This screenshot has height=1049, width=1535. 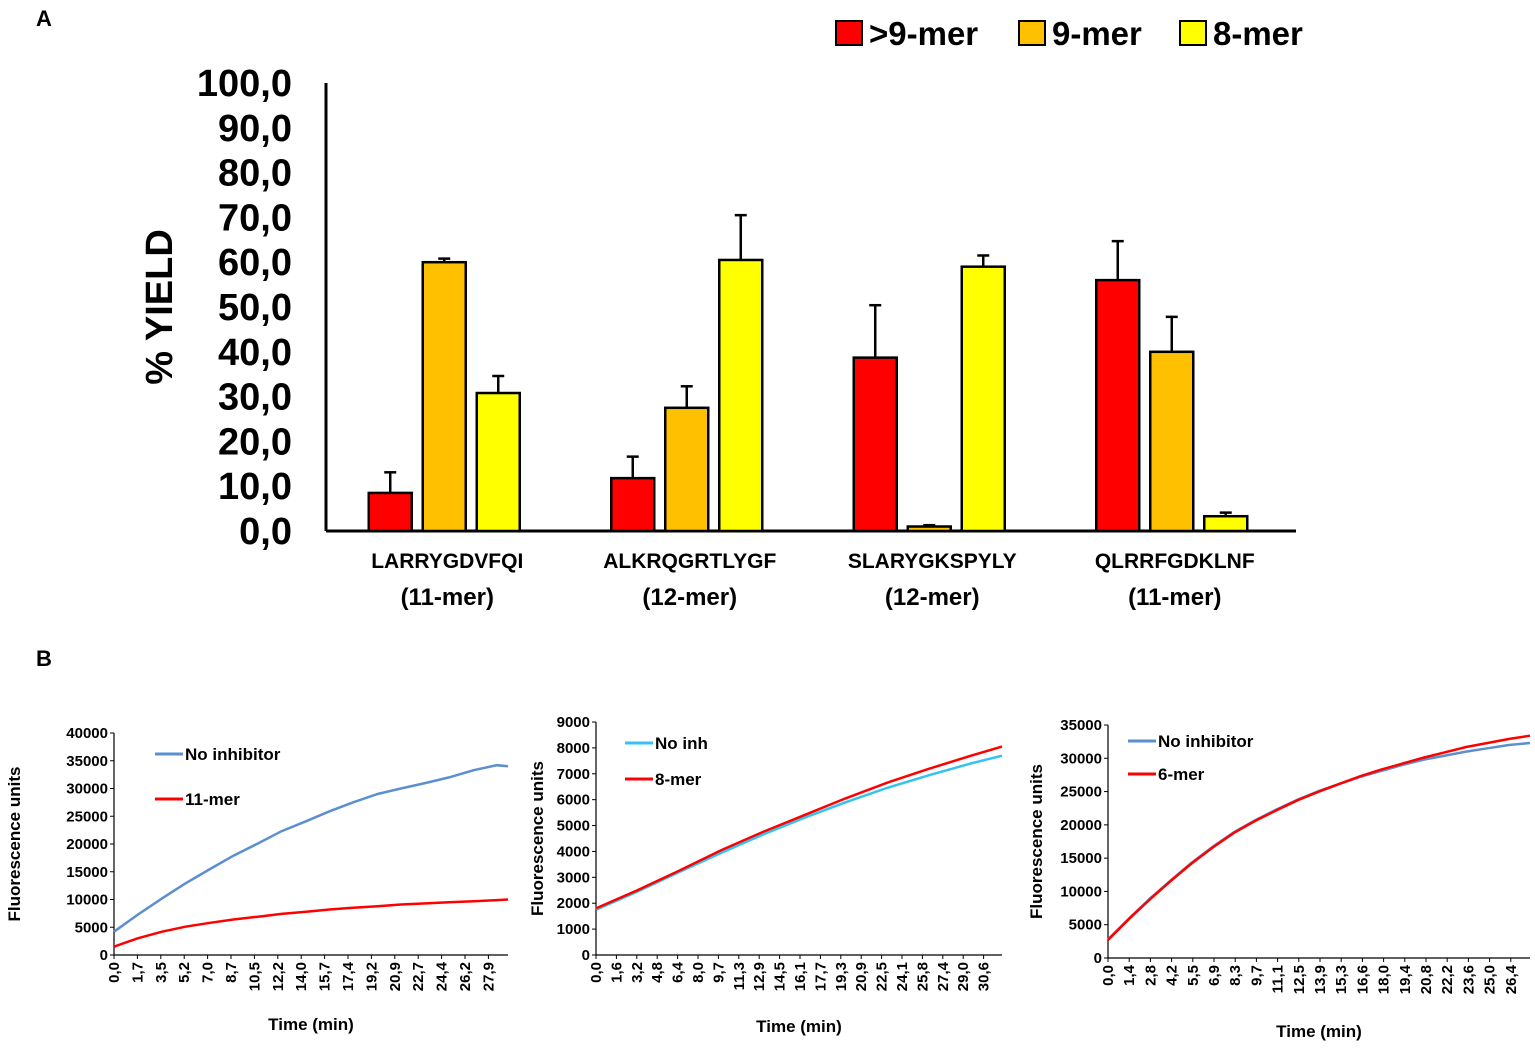 I want to click on y-tick-label: 50,0, so click(x=255, y=308).